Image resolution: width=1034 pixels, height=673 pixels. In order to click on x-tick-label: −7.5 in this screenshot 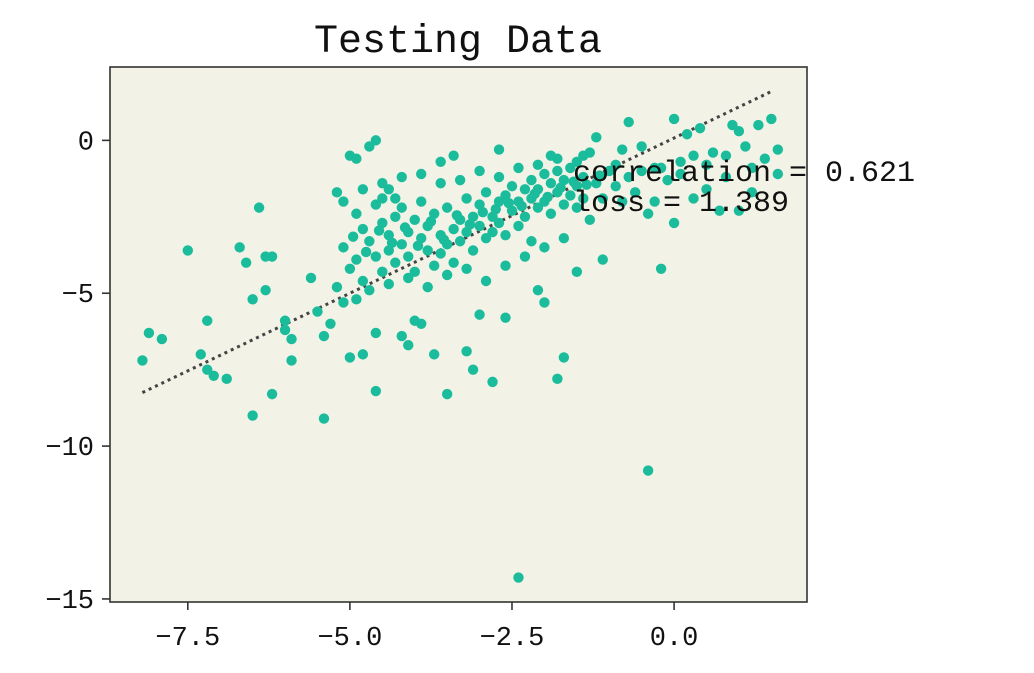, I will do `click(187, 639)`.